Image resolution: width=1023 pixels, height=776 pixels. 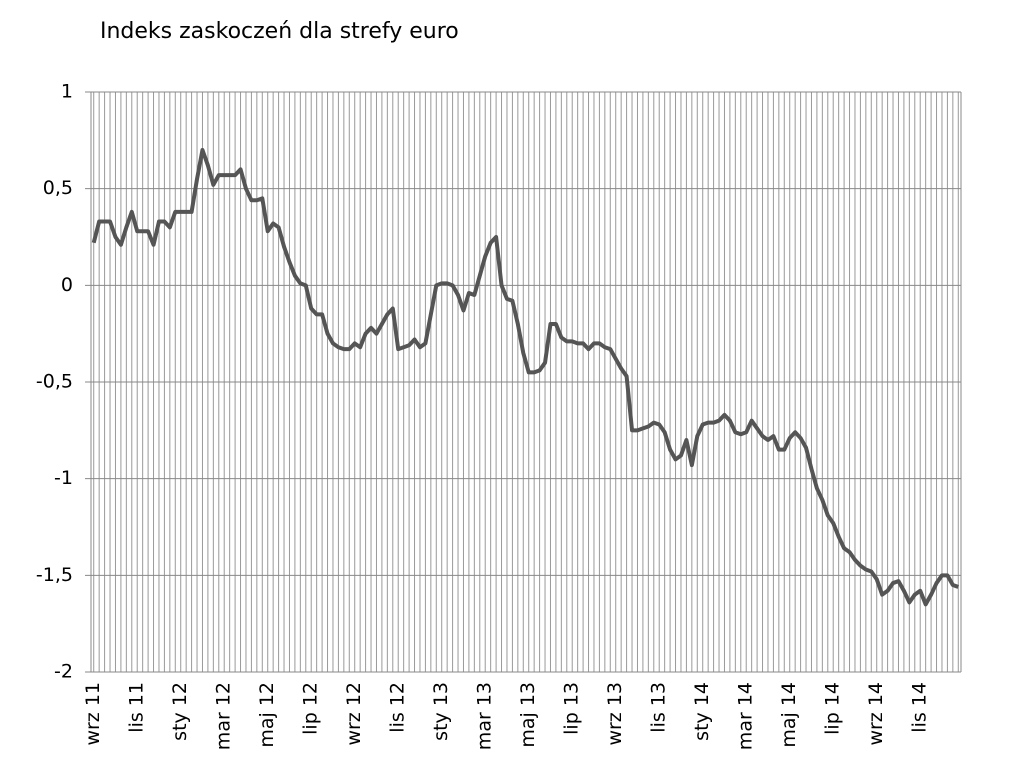 What do you see at coordinates (67, 285) in the screenshot?
I see `y-tick-label: 0` at bounding box center [67, 285].